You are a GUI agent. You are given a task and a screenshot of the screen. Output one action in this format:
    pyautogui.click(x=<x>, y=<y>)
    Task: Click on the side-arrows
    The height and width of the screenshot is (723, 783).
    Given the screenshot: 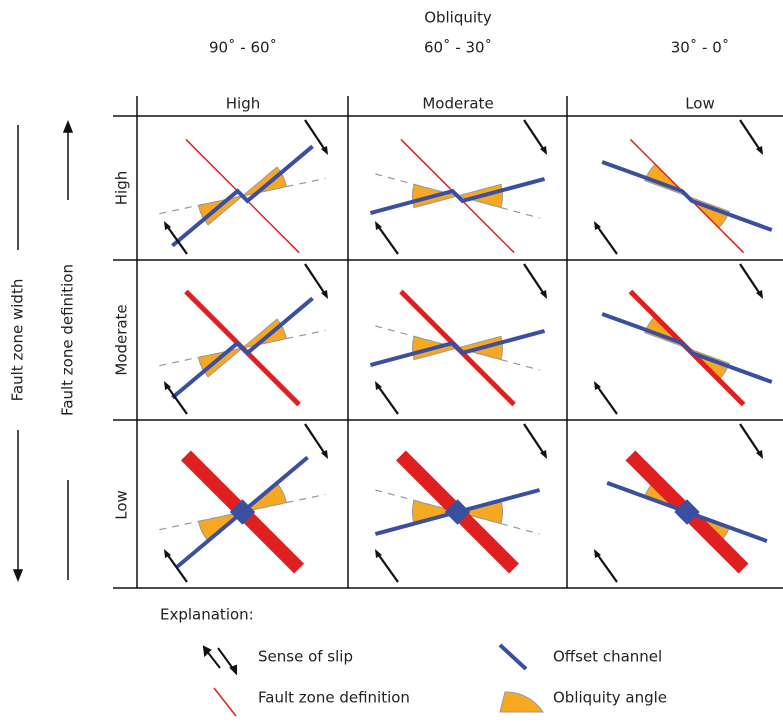 What is the action you would take?
    pyautogui.click(x=43, y=351)
    